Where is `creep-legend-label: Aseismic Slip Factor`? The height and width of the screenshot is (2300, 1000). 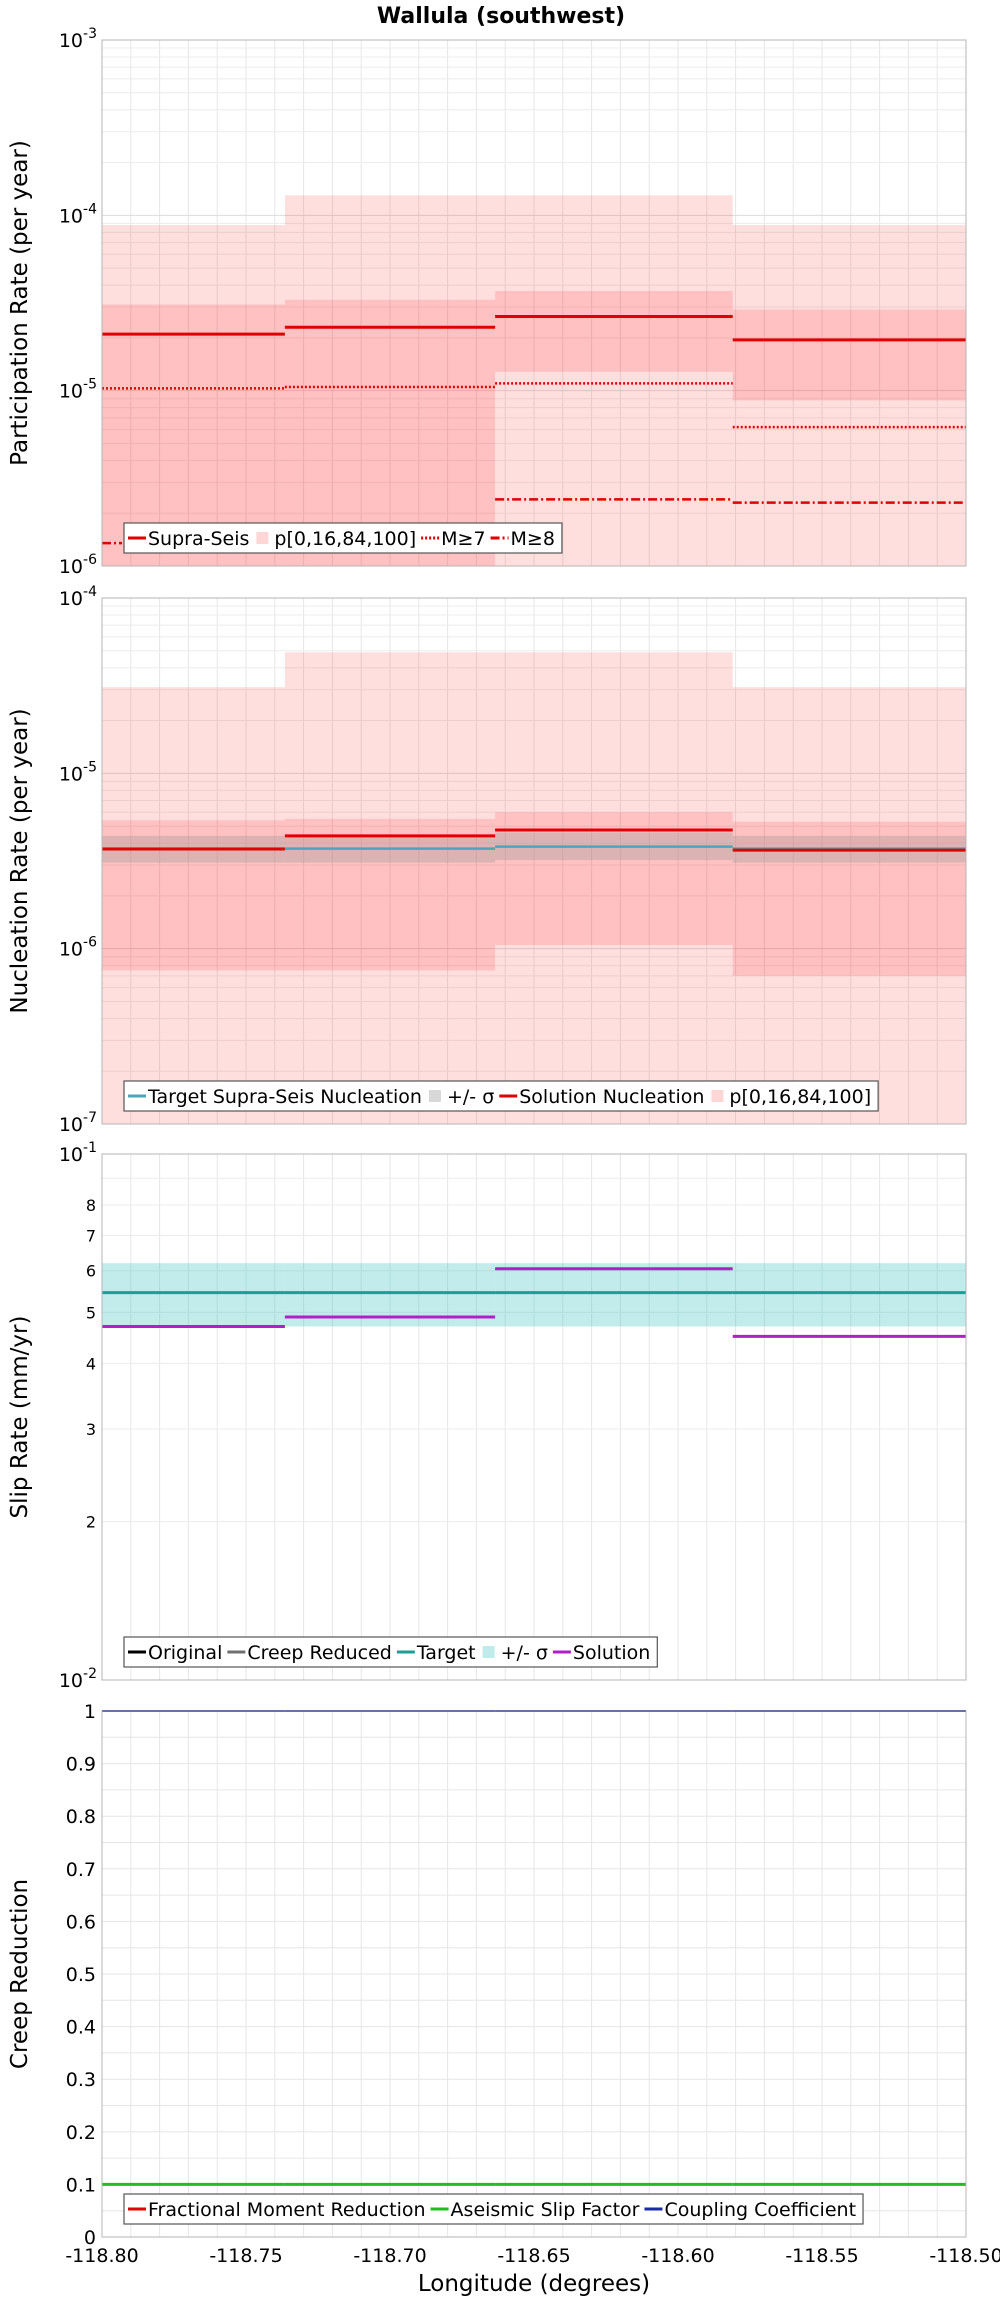
creep-legend-label: Aseismic Slip Factor is located at coordinates (545, 2210).